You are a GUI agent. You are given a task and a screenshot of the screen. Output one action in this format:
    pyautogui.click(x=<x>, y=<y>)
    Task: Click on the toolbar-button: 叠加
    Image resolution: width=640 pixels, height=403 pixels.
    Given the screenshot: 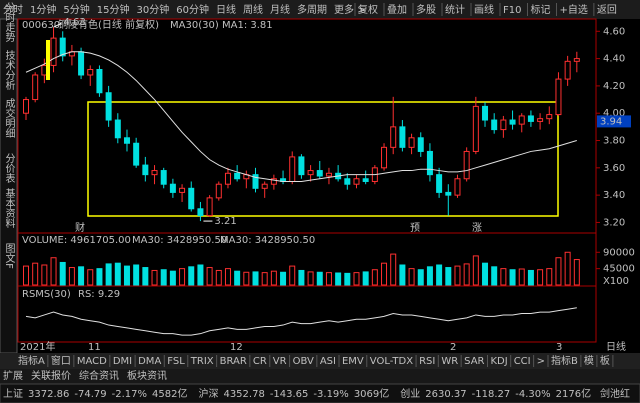 What is the action you would take?
    pyautogui.click(x=397, y=10)
    